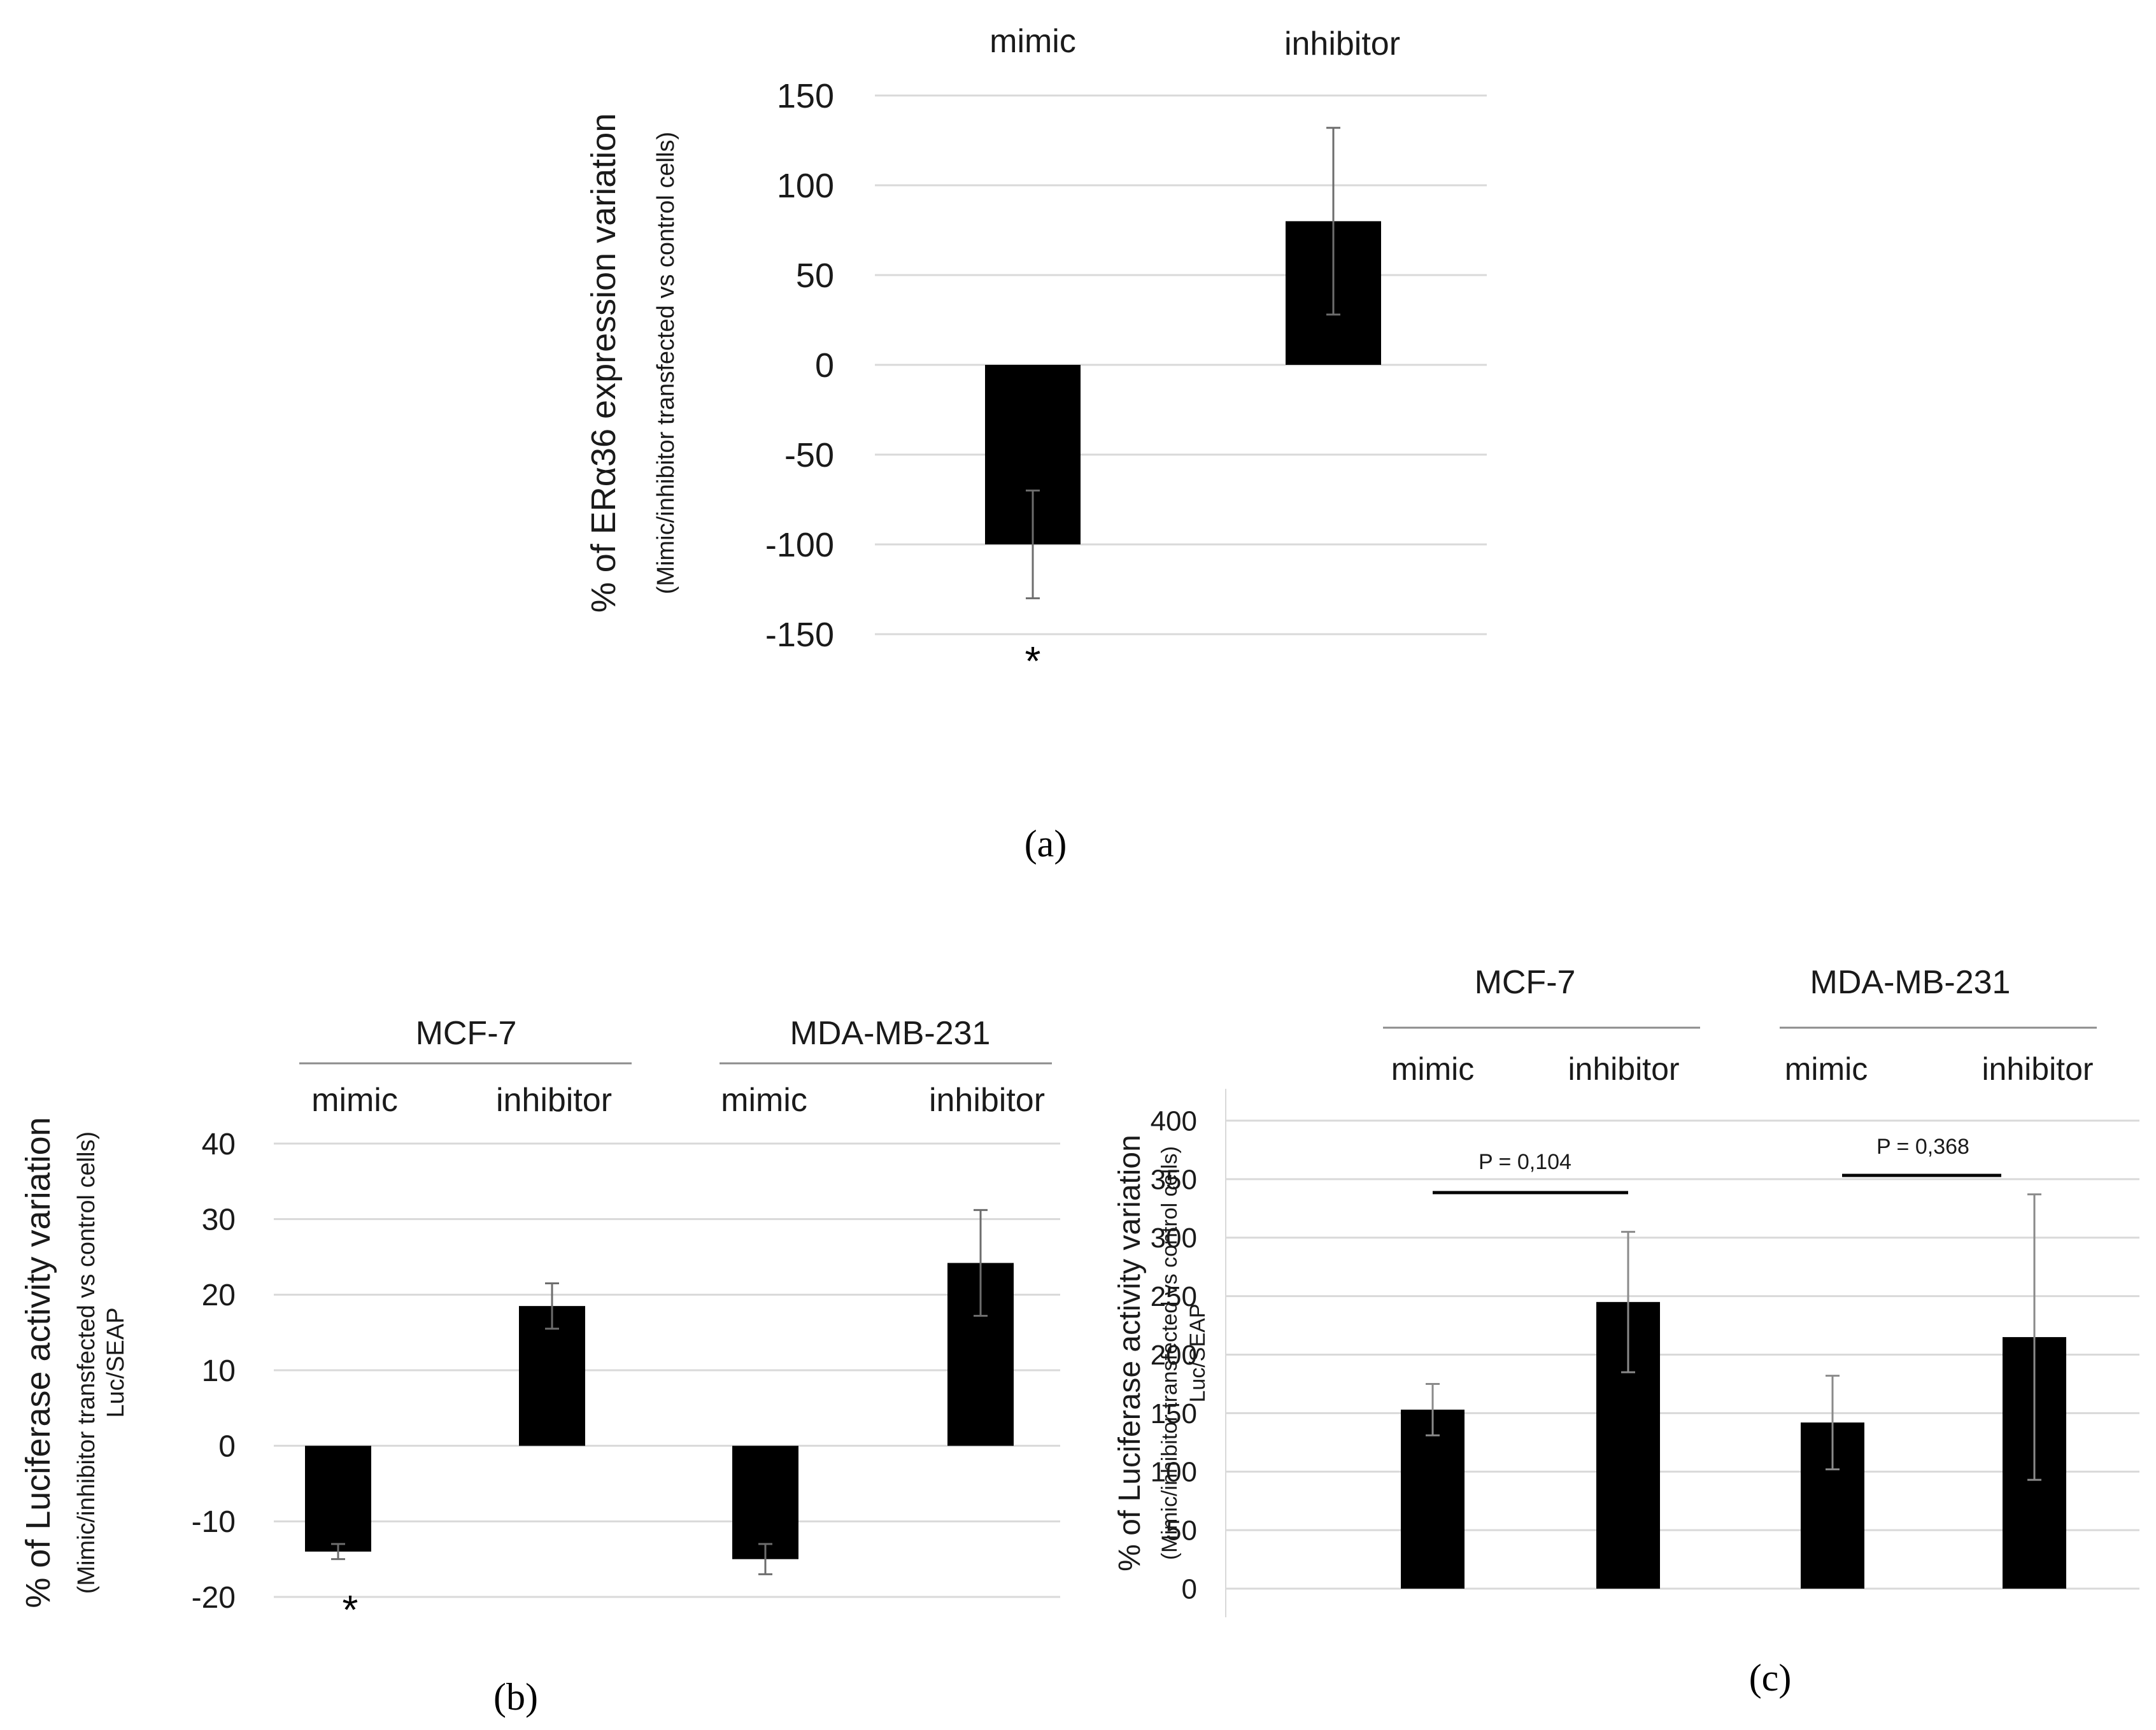 This screenshot has height=1730, width=2156. I want to click on panel-c-gridlines, so click(1682, 1354).